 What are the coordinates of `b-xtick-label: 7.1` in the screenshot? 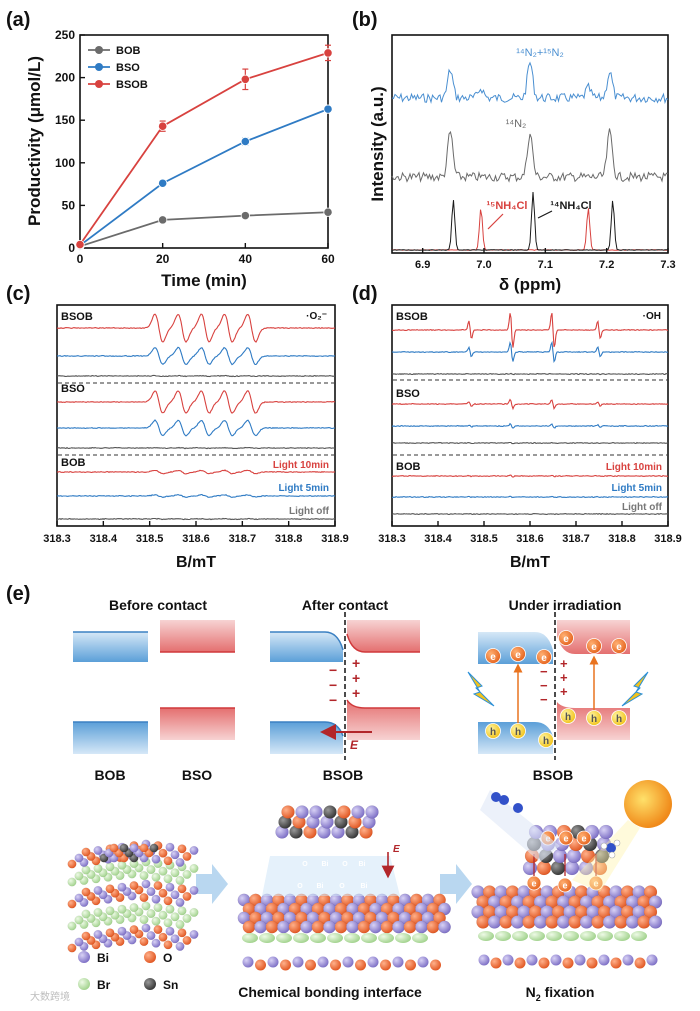 It's located at (545, 265).